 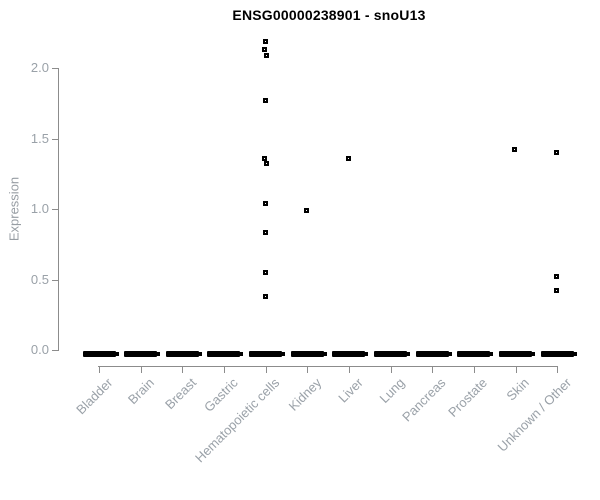 I want to click on x-axis-line, so click(x=328, y=366).